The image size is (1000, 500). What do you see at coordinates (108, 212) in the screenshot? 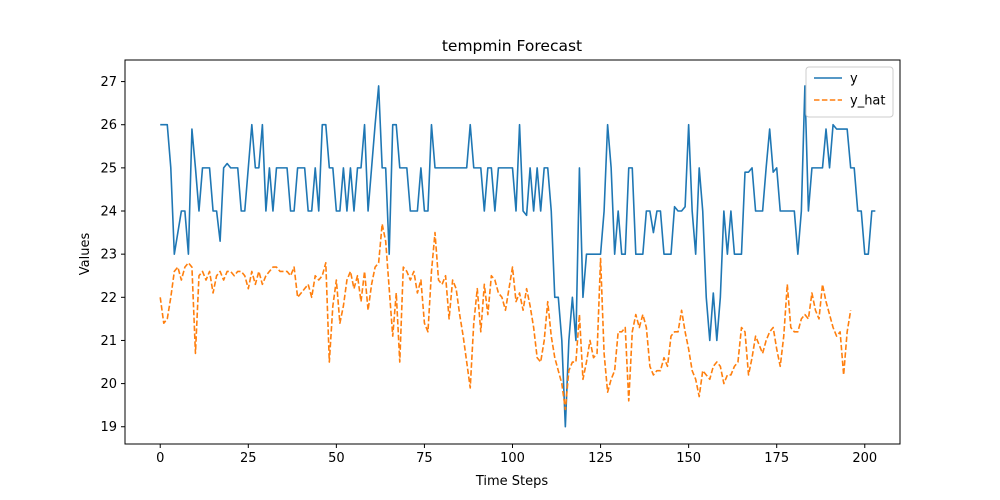
I see `y-tick-label: 24` at bounding box center [108, 212].